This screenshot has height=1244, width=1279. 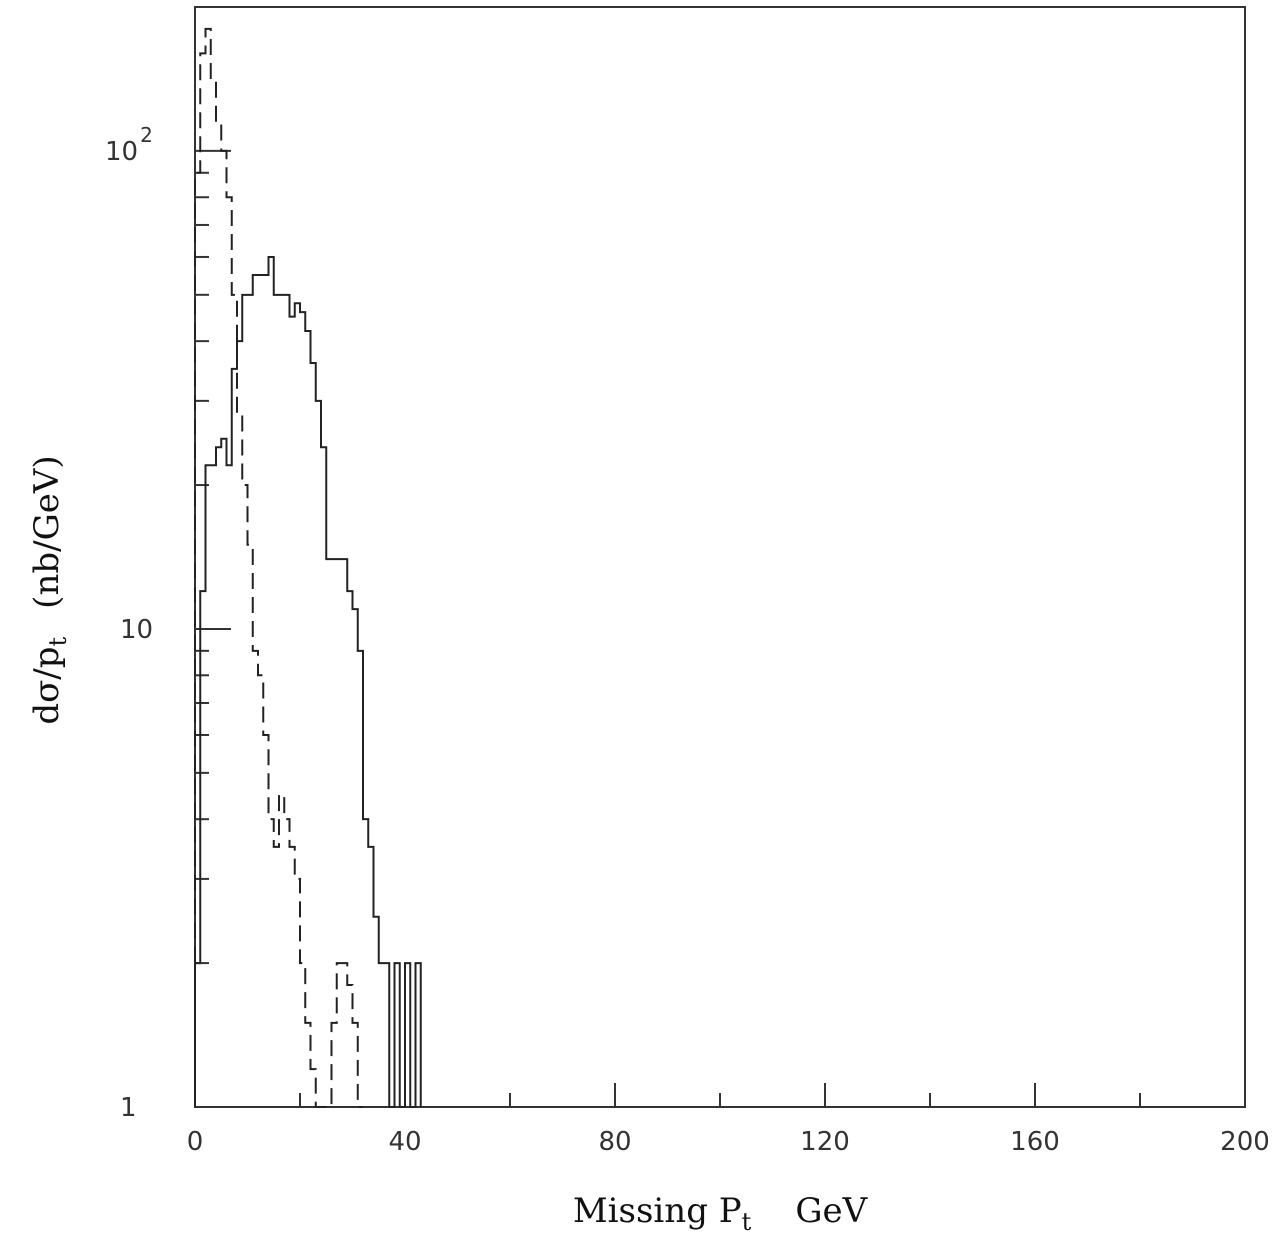 What do you see at coordinates (278, 567) in the screenshot?
I see `histogram-series-dashed` at bounding box center [278, 567].